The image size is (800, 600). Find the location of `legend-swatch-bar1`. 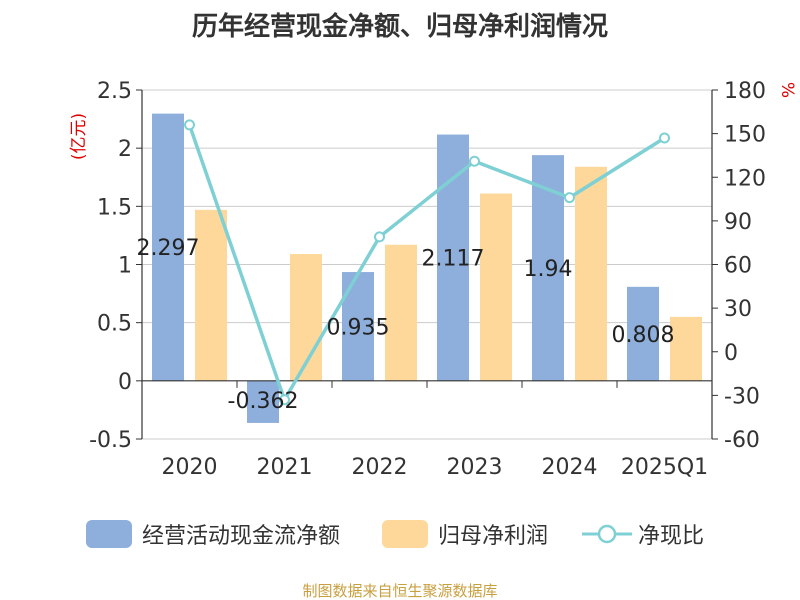

legend-swatch-bar1 is located at coordinates (109, 534).